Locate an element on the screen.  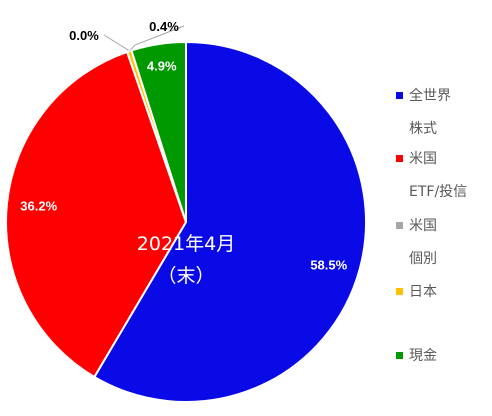
value-label: 0.4% is located at coordinates (164, 26).